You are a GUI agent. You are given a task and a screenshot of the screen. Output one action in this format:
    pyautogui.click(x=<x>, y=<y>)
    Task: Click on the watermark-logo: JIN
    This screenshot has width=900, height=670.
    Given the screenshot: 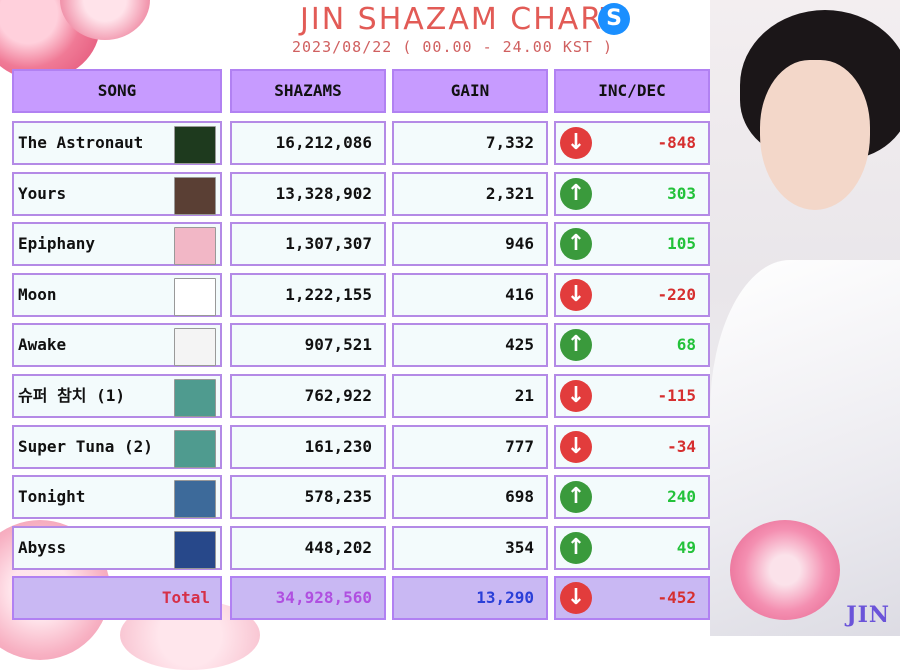 What is the action you would take?
    pyautogui.click(x=868, y=615)
    